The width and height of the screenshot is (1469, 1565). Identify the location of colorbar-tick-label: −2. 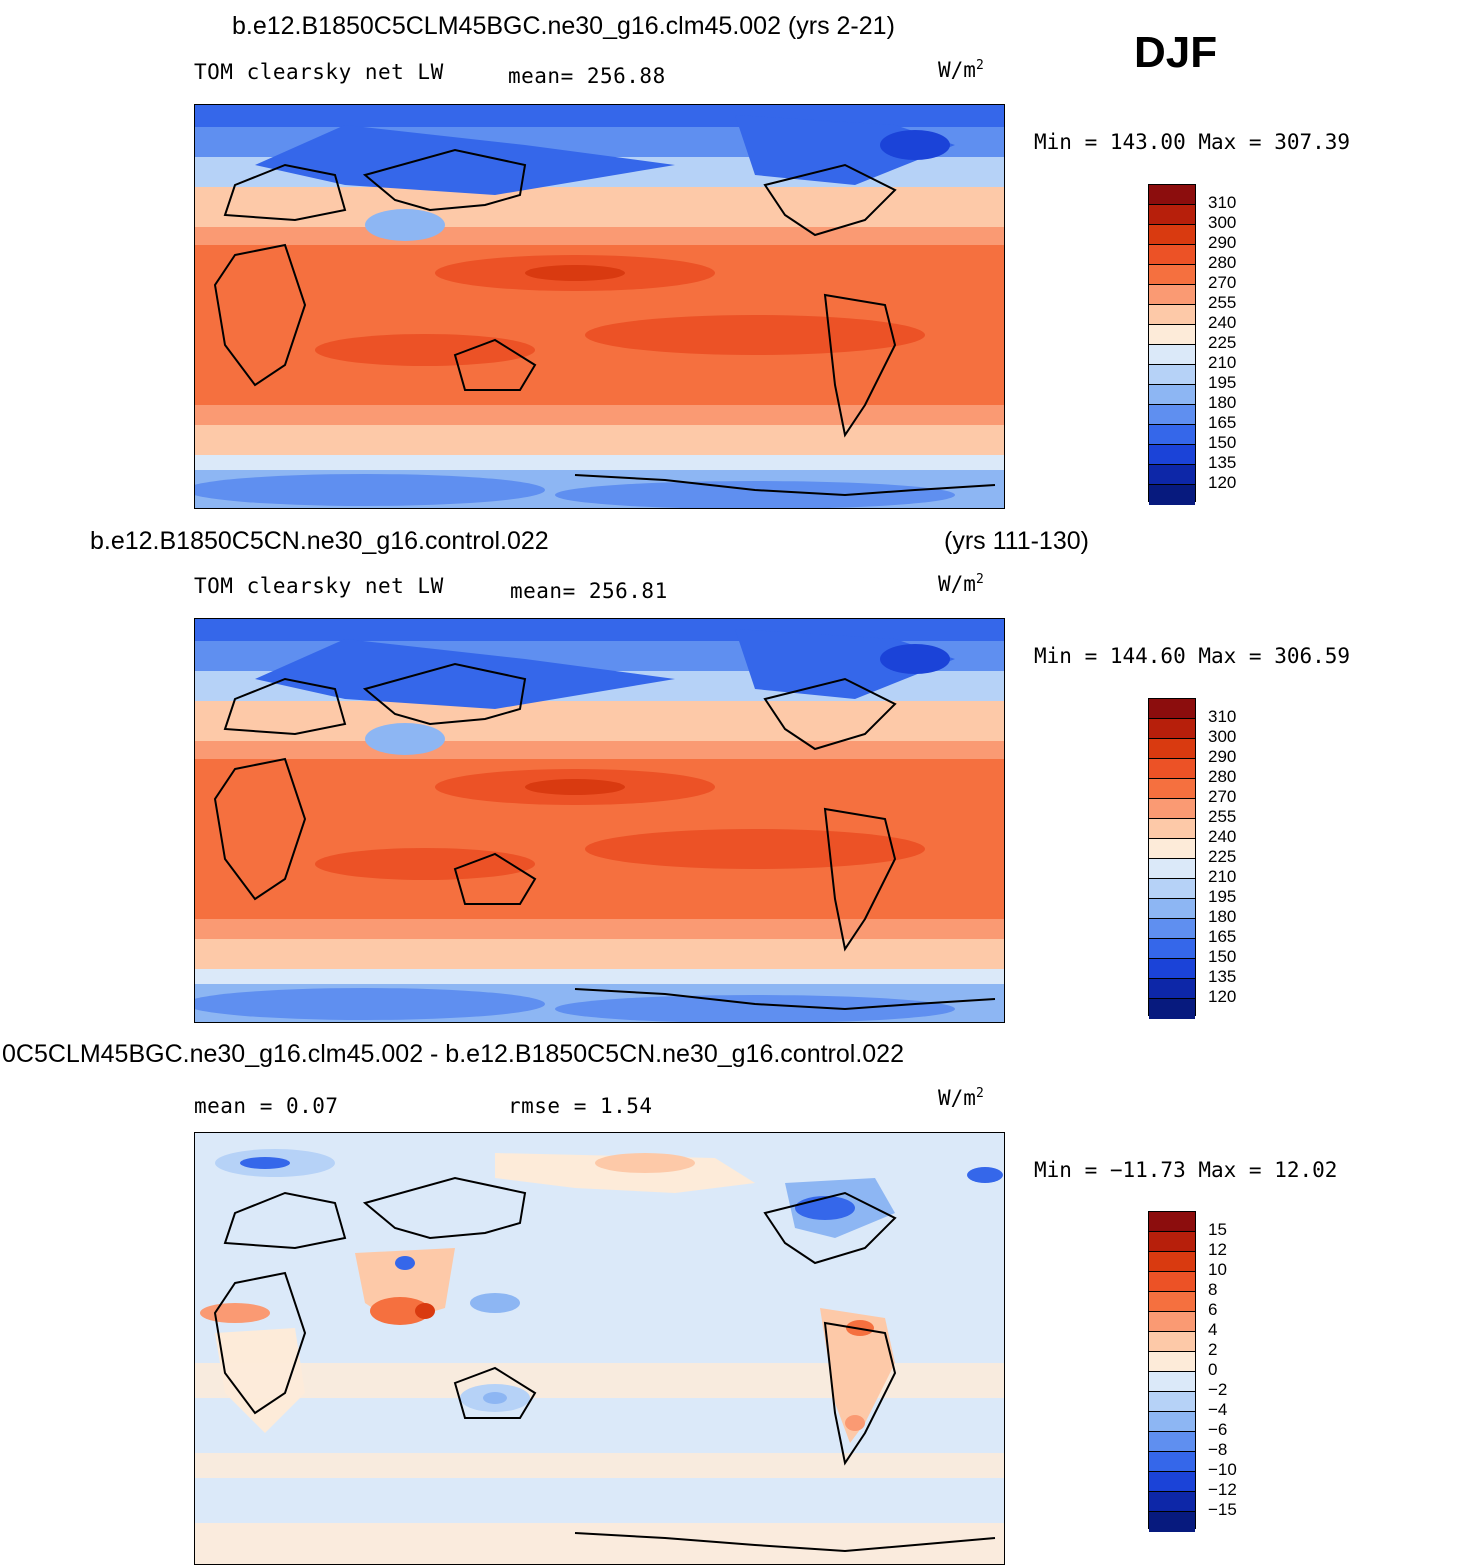
(1218, 1389).